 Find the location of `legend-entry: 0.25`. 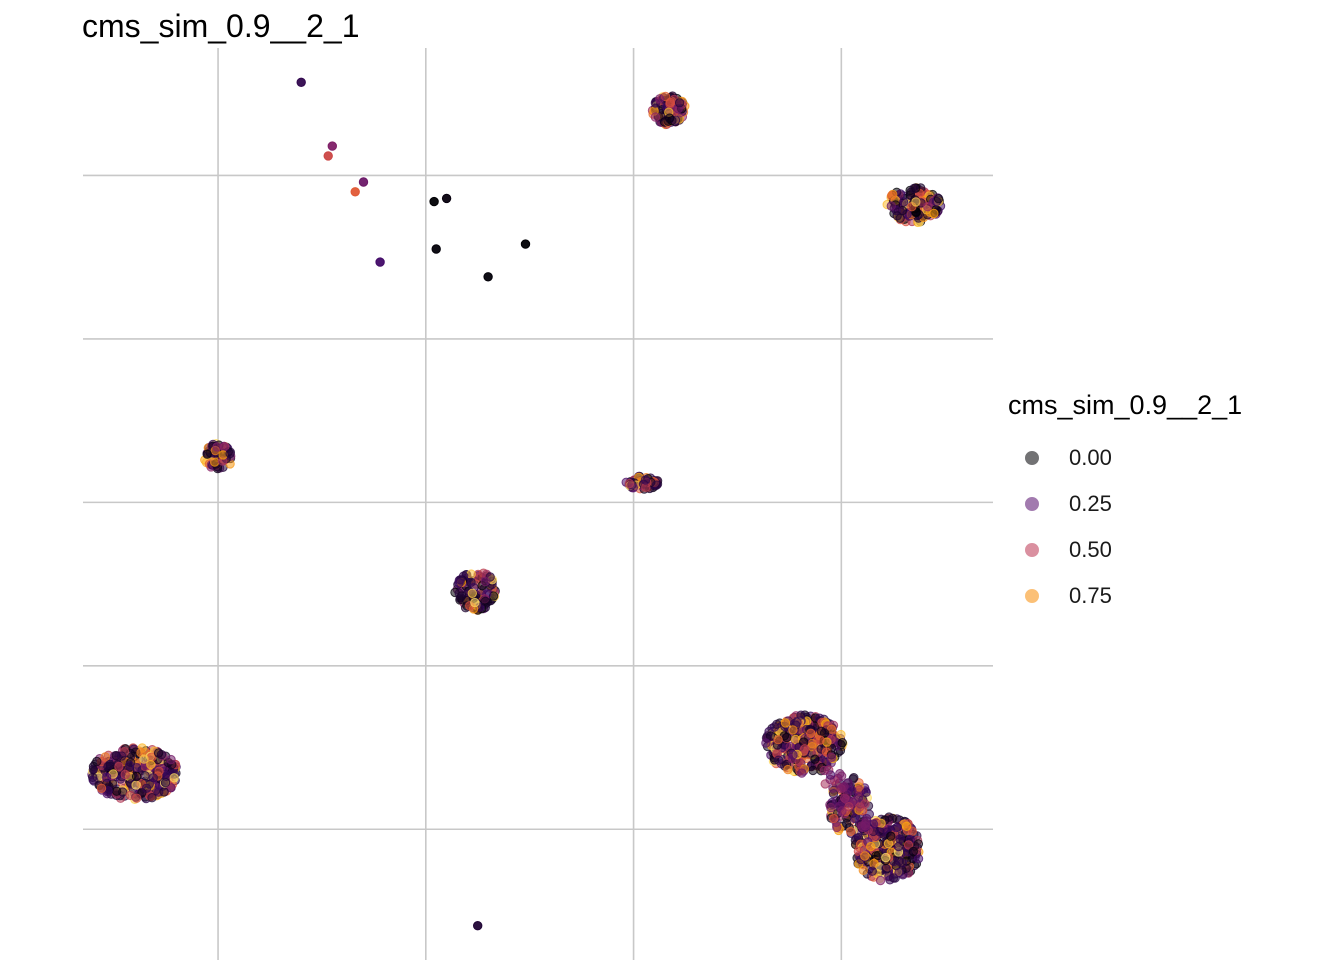

legend-entry: 0.25 is located at coordinates (1125, 504).